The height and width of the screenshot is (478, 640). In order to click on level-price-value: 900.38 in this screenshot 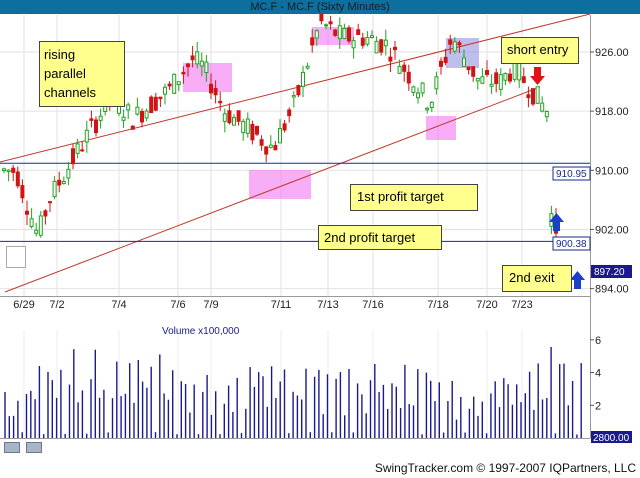, I will do `click(571, 244)`.